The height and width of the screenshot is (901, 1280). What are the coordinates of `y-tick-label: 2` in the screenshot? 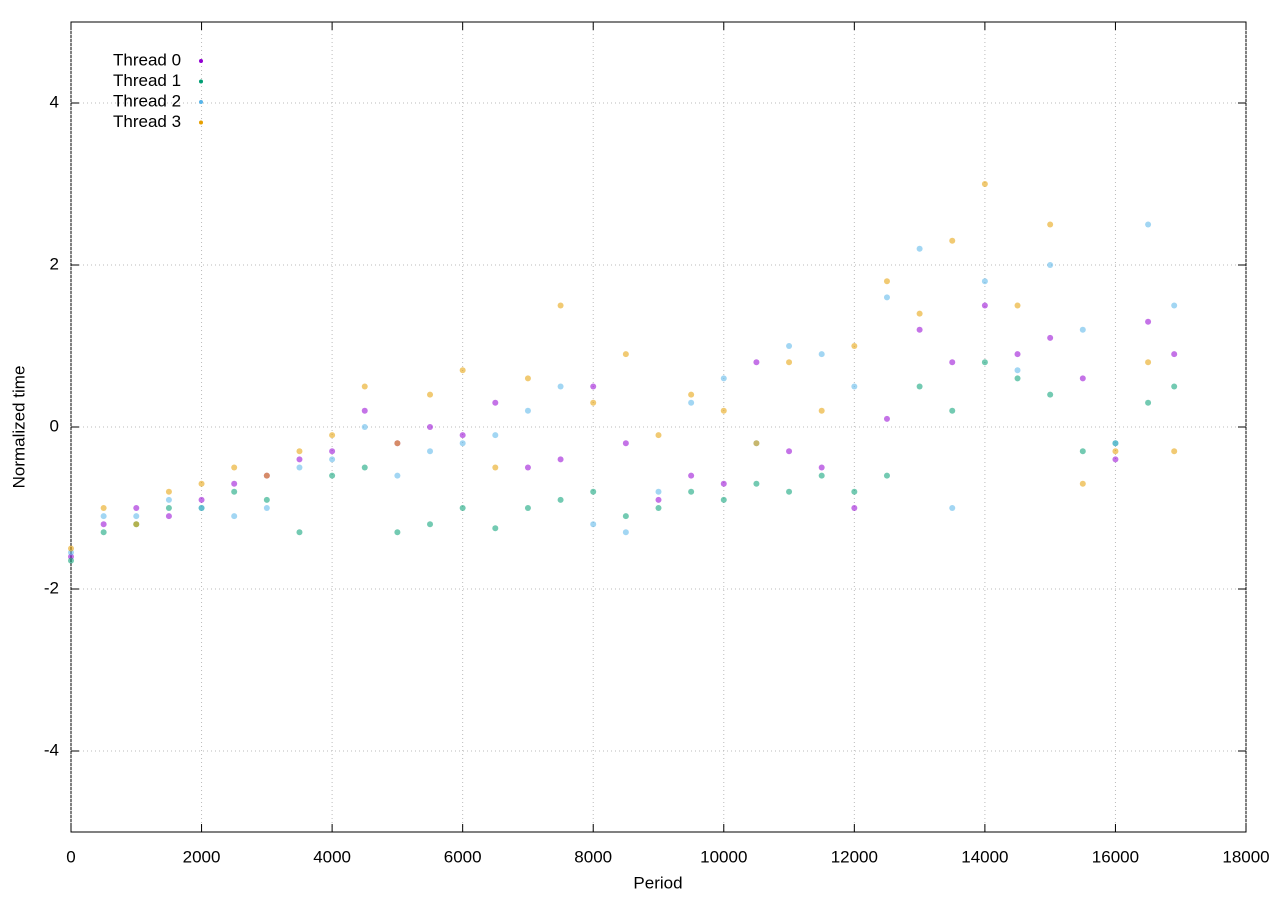 It's located at (54, 263).